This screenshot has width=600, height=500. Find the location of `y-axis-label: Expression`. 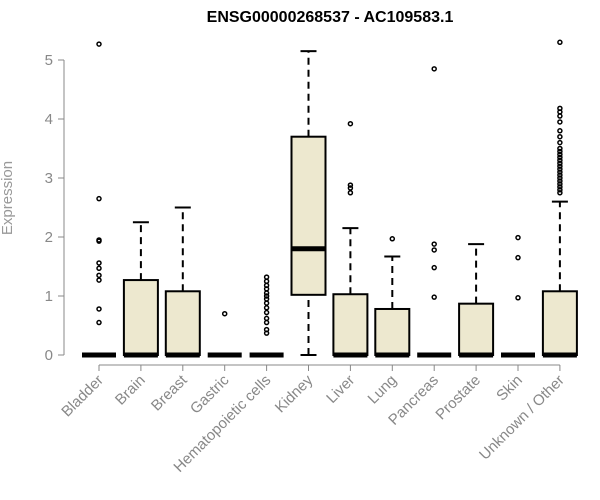

y-axis-label: Expression is located at coordinates (8, 198).